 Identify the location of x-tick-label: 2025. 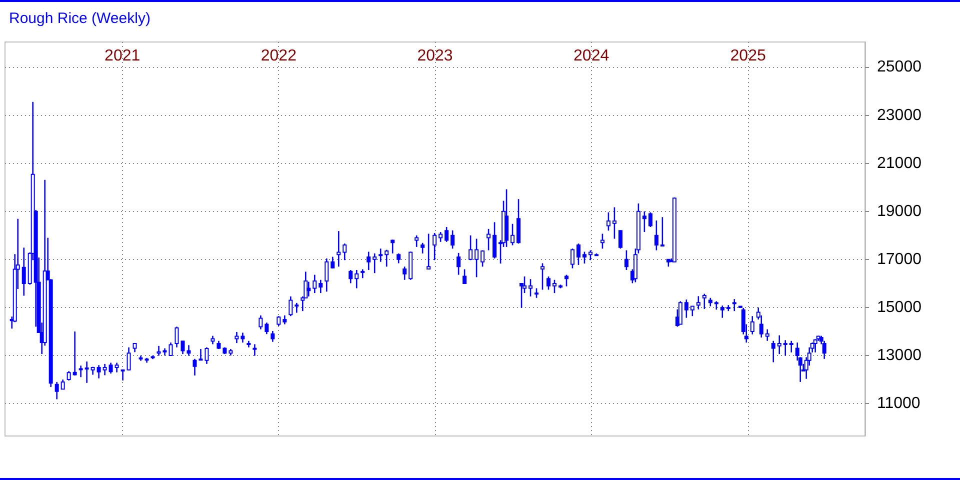
(748, 56).